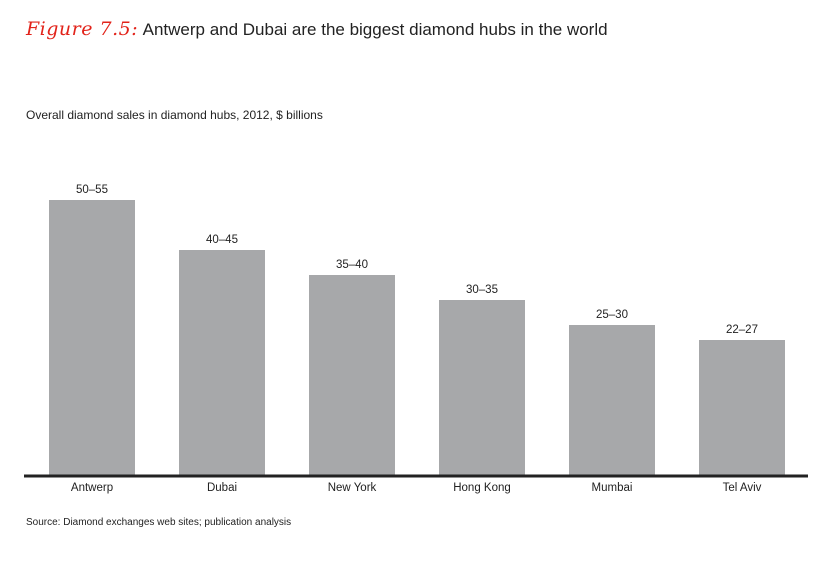  What do you see at coordinates (482, 290) in the screenshot?
I see `value-label: 30–35` at bounding box center [482, 290].